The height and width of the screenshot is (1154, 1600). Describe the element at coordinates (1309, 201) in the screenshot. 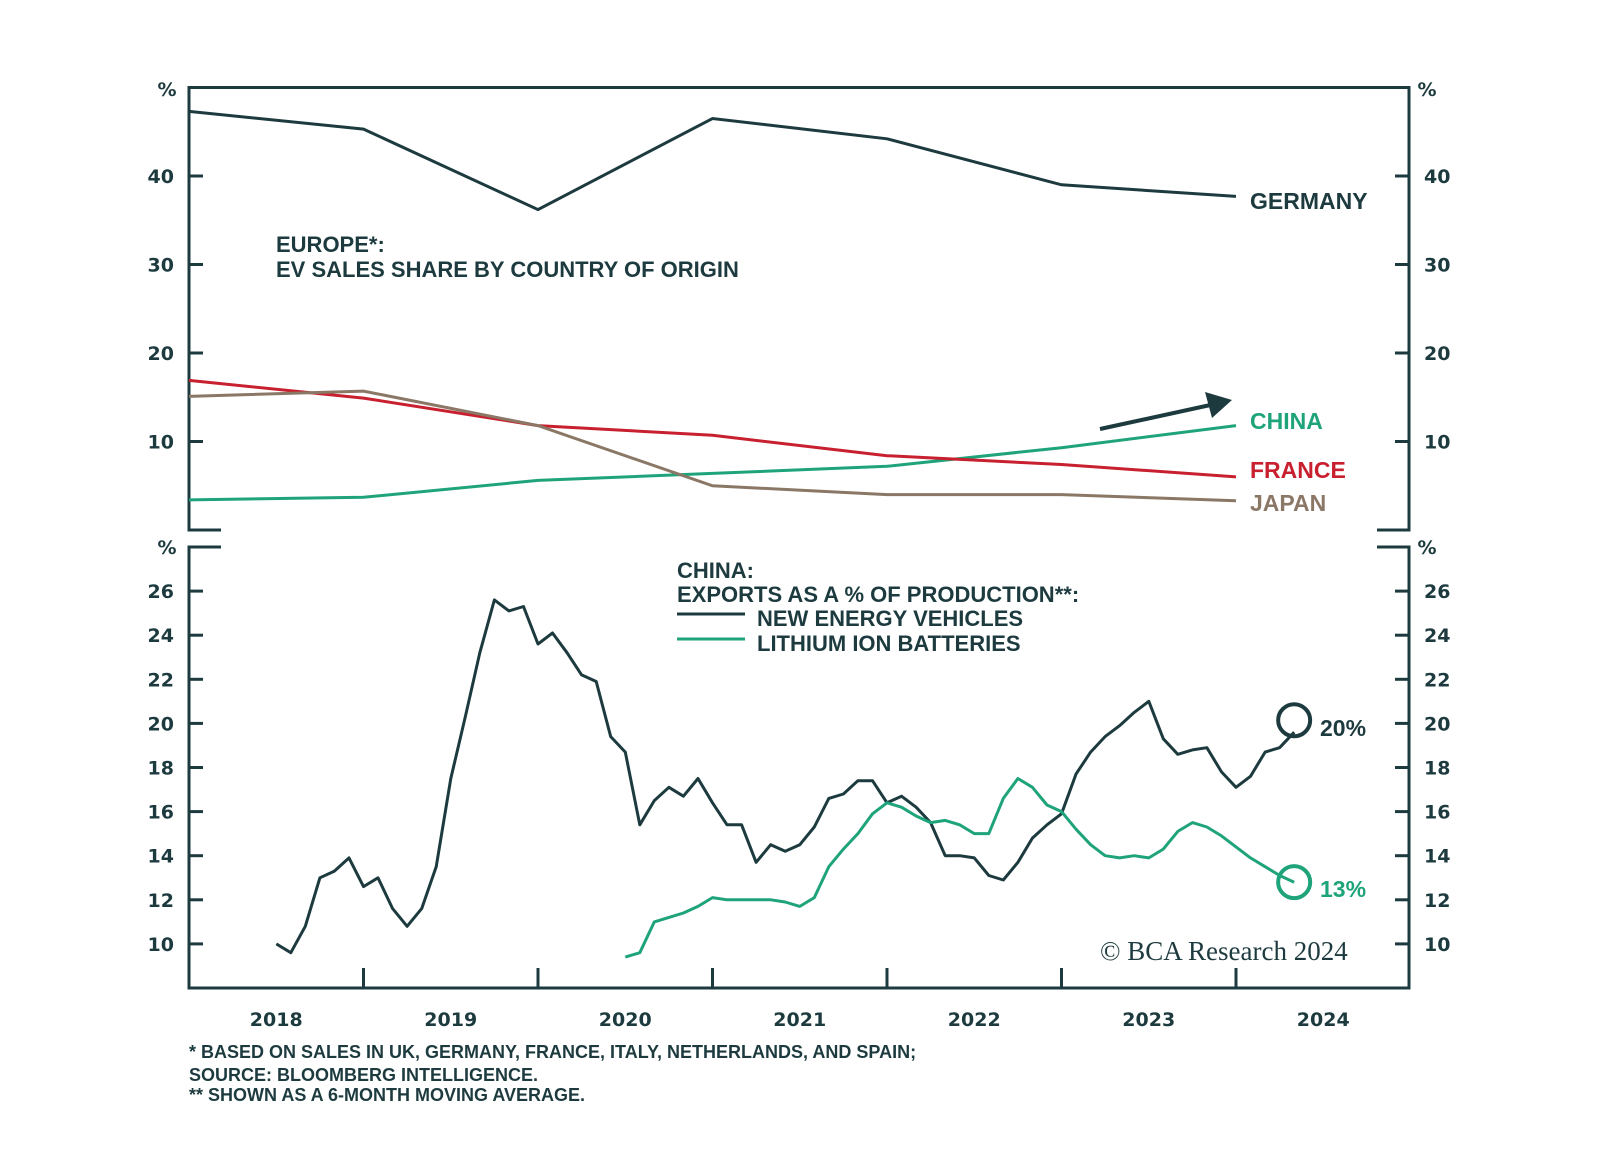

I see `series-label-germany: GERMANY` at that location.